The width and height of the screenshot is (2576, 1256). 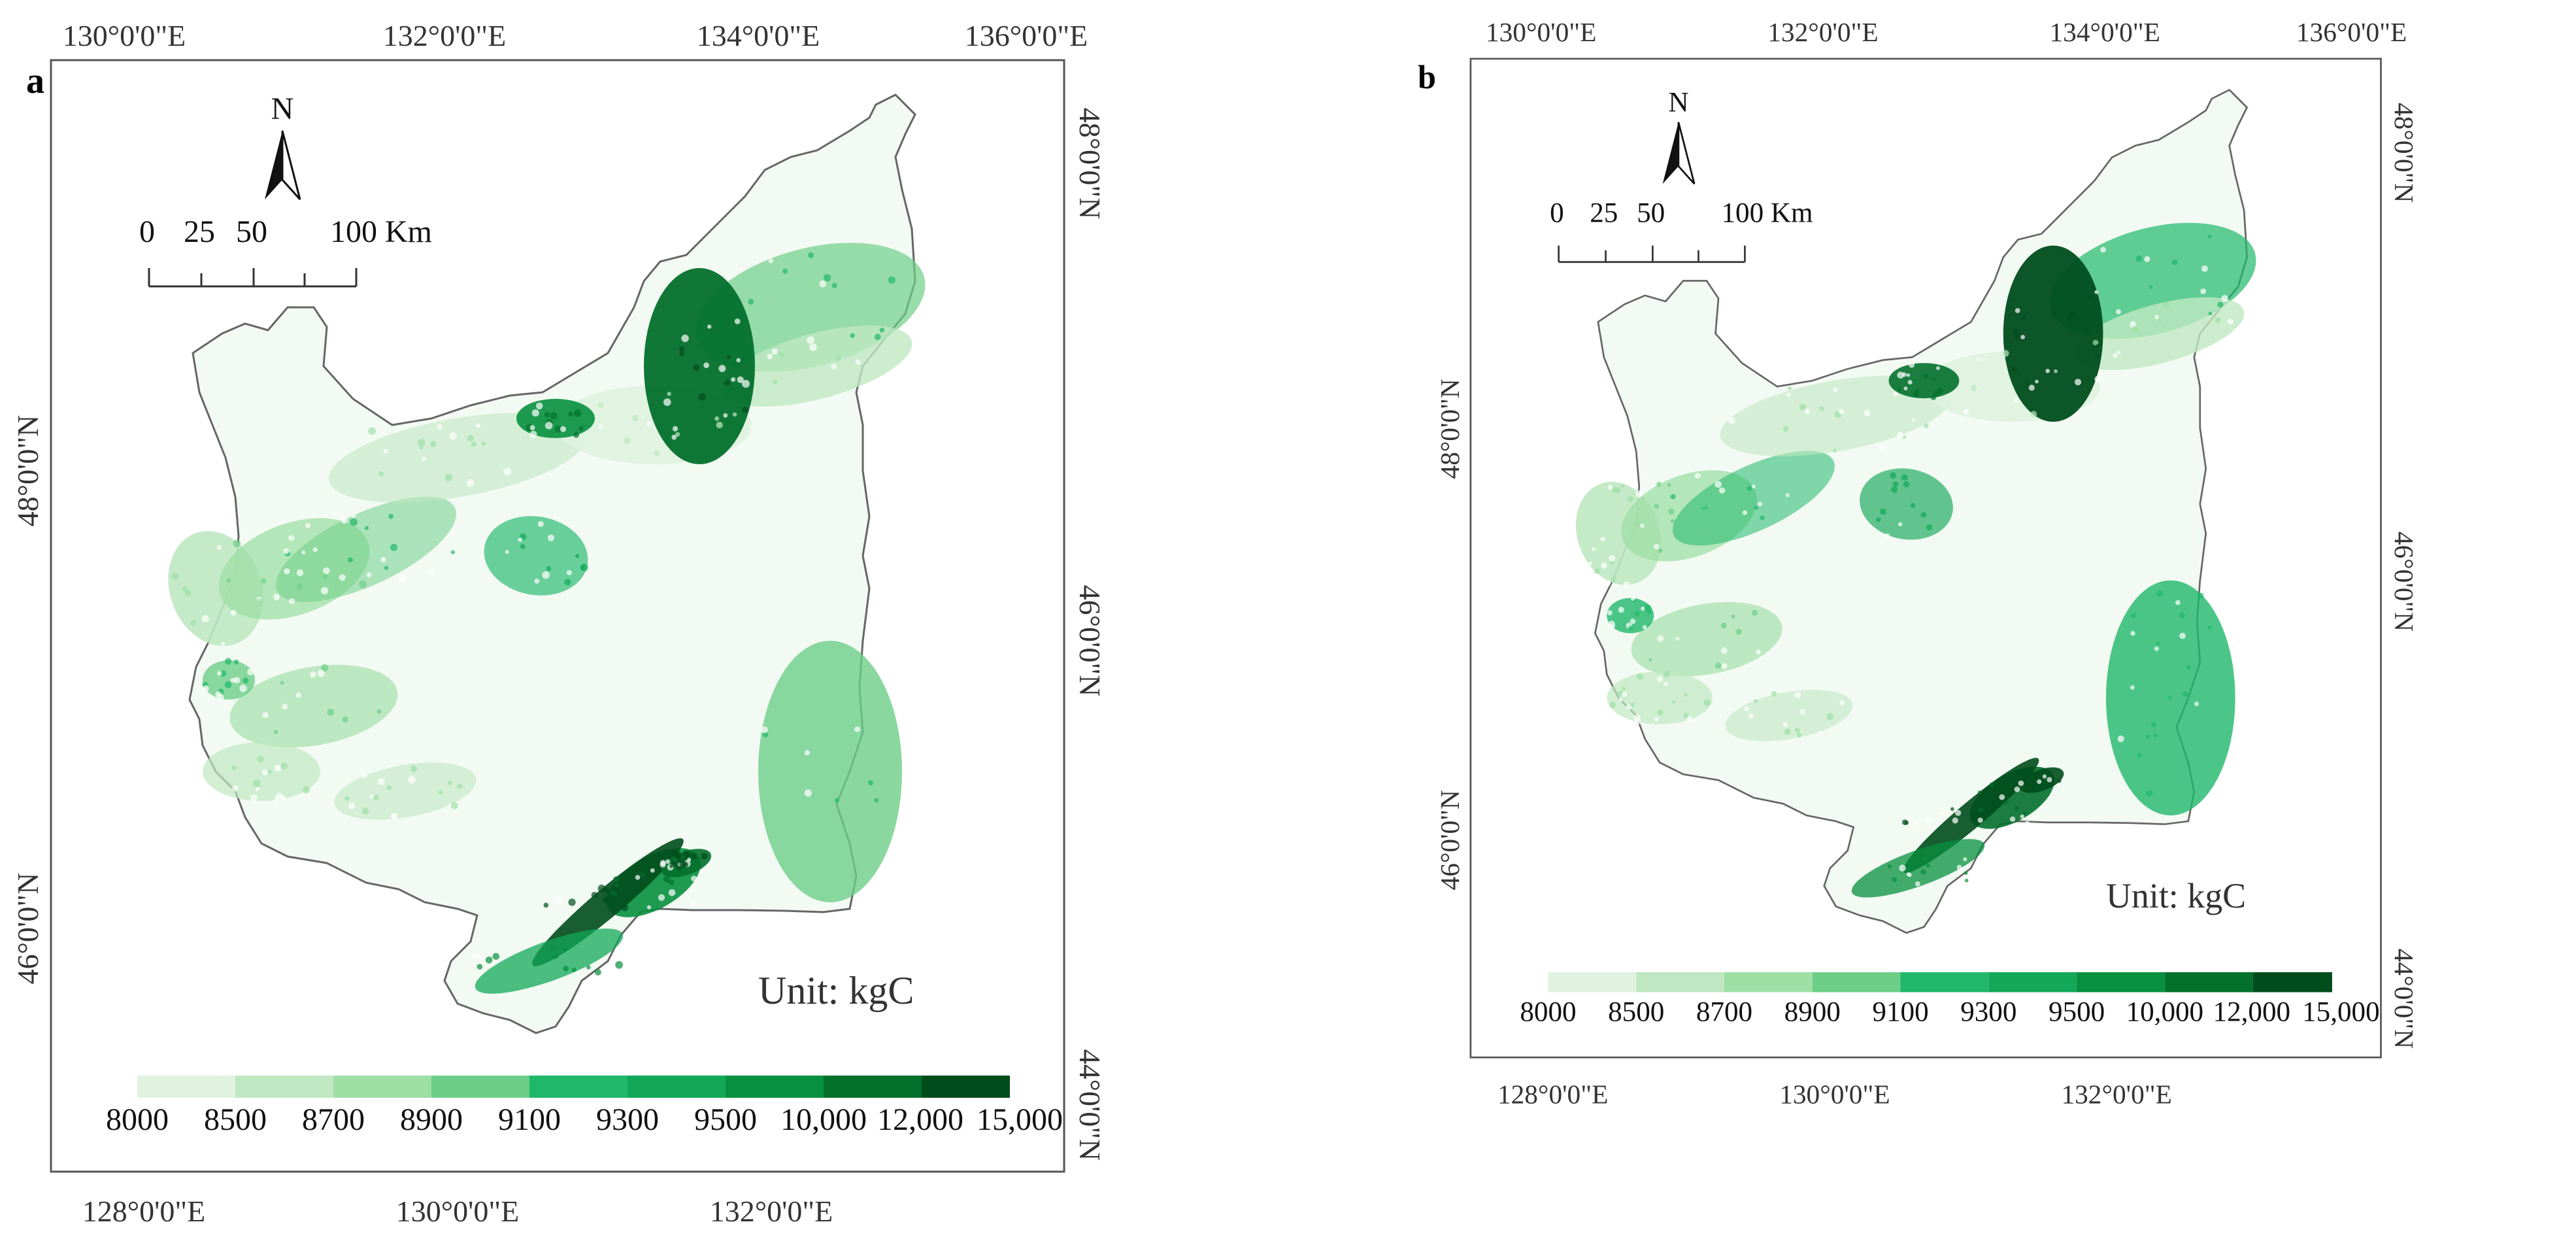 I want to click on bottom-lon-label: 128°0'0"E, so click(x=1552, y=1094).